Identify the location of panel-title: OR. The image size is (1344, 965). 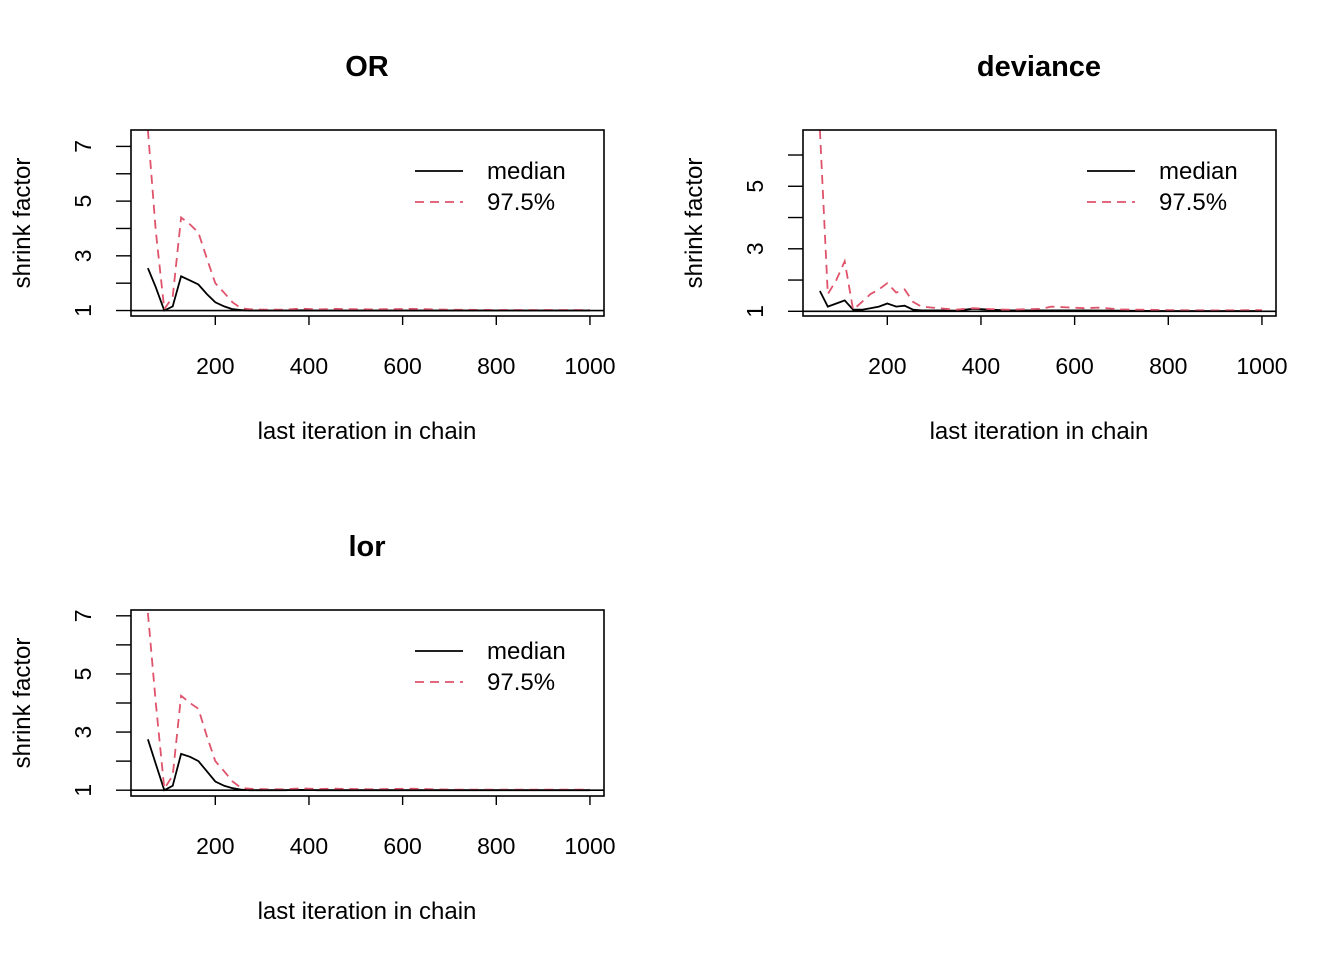
(367, 67).